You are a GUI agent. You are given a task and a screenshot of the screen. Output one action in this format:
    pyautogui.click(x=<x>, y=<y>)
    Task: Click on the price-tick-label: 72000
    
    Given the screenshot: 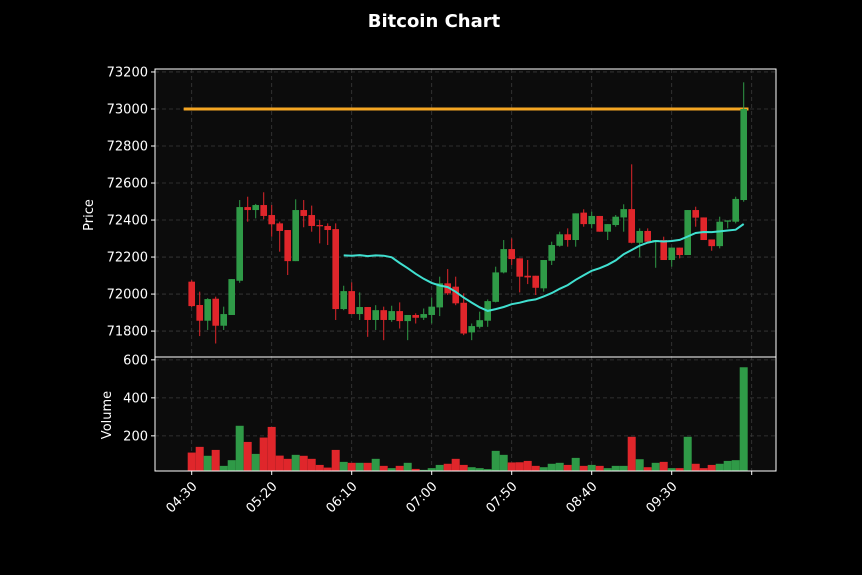 What is the action you would take?
    pyautogui.click(x=127, y=295)
    